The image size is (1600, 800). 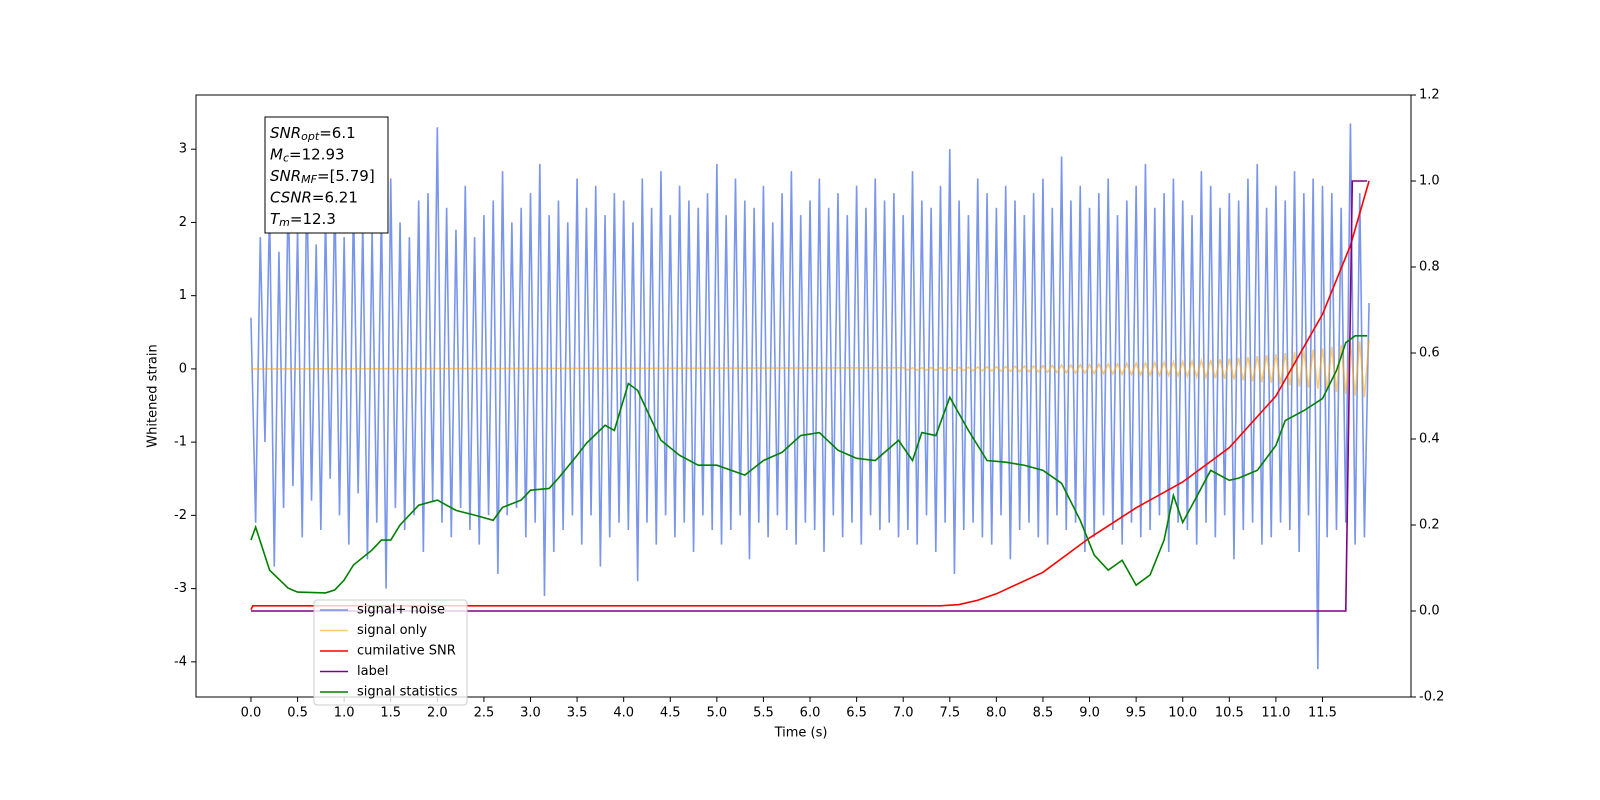 What do you see at coordinates (284, 222) in the screenshot?
I see `annotation-subscript: m` at bounding box center [284, 222].